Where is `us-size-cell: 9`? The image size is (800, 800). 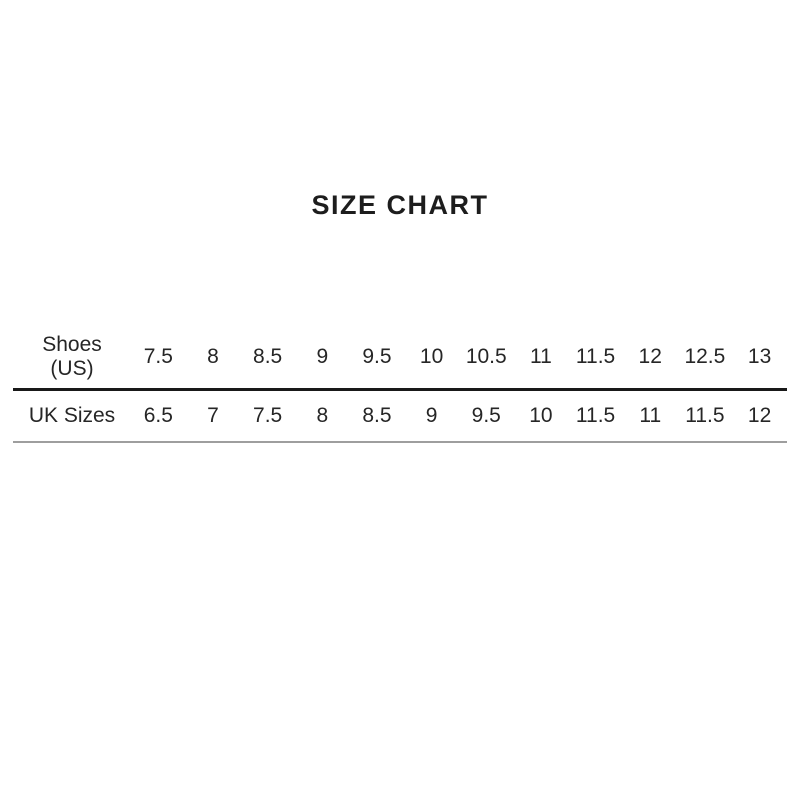
us-size-cell: 9 is located at coordinates (322, 359).